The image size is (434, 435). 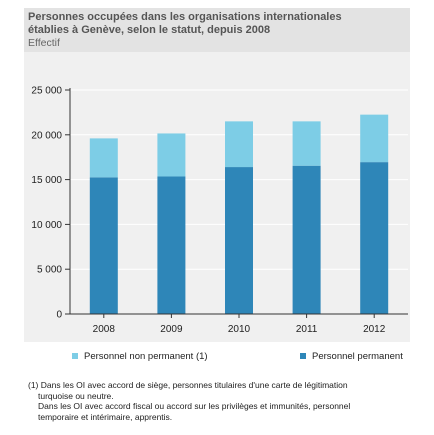 I want to click on y-tick-label: 5 000, so click(x=49, y=270).